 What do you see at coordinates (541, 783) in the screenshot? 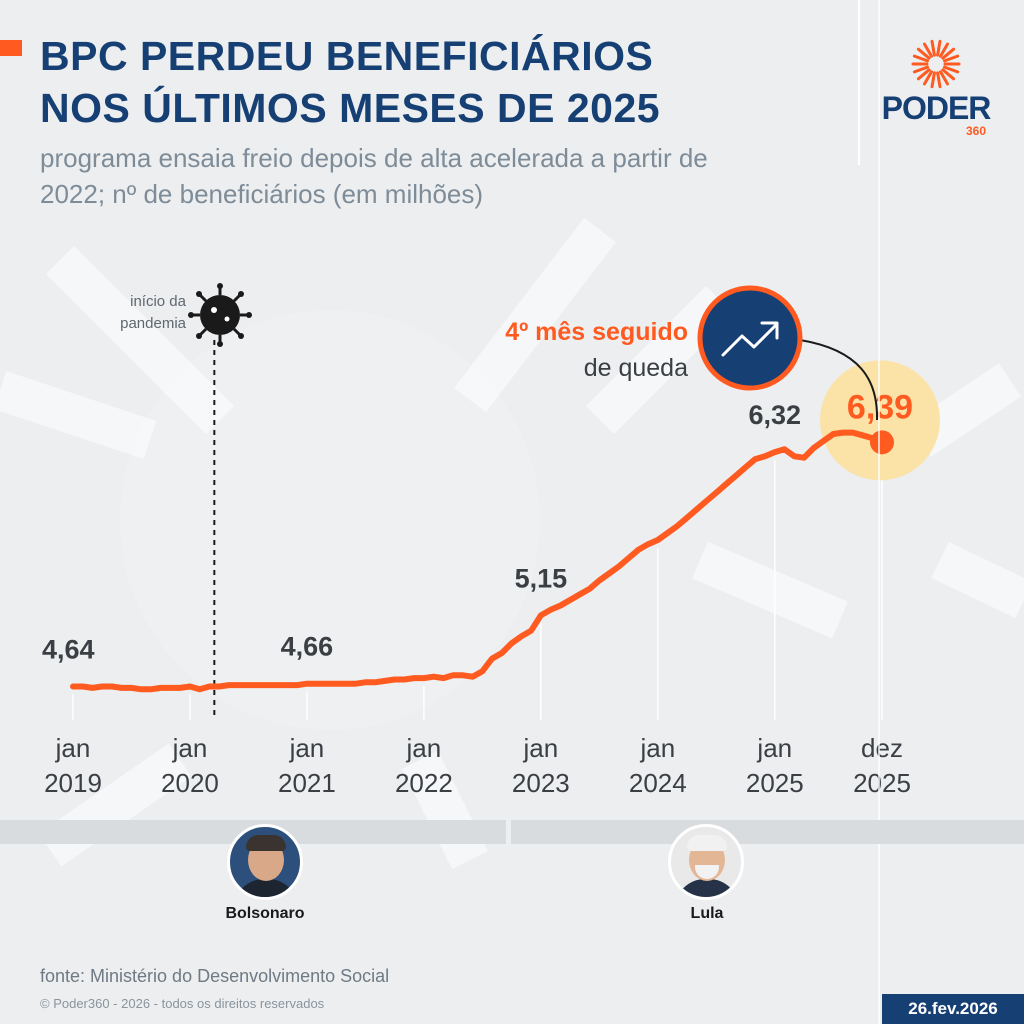
I see `tick-label-year: 2023` at bounding box center [541, 783].